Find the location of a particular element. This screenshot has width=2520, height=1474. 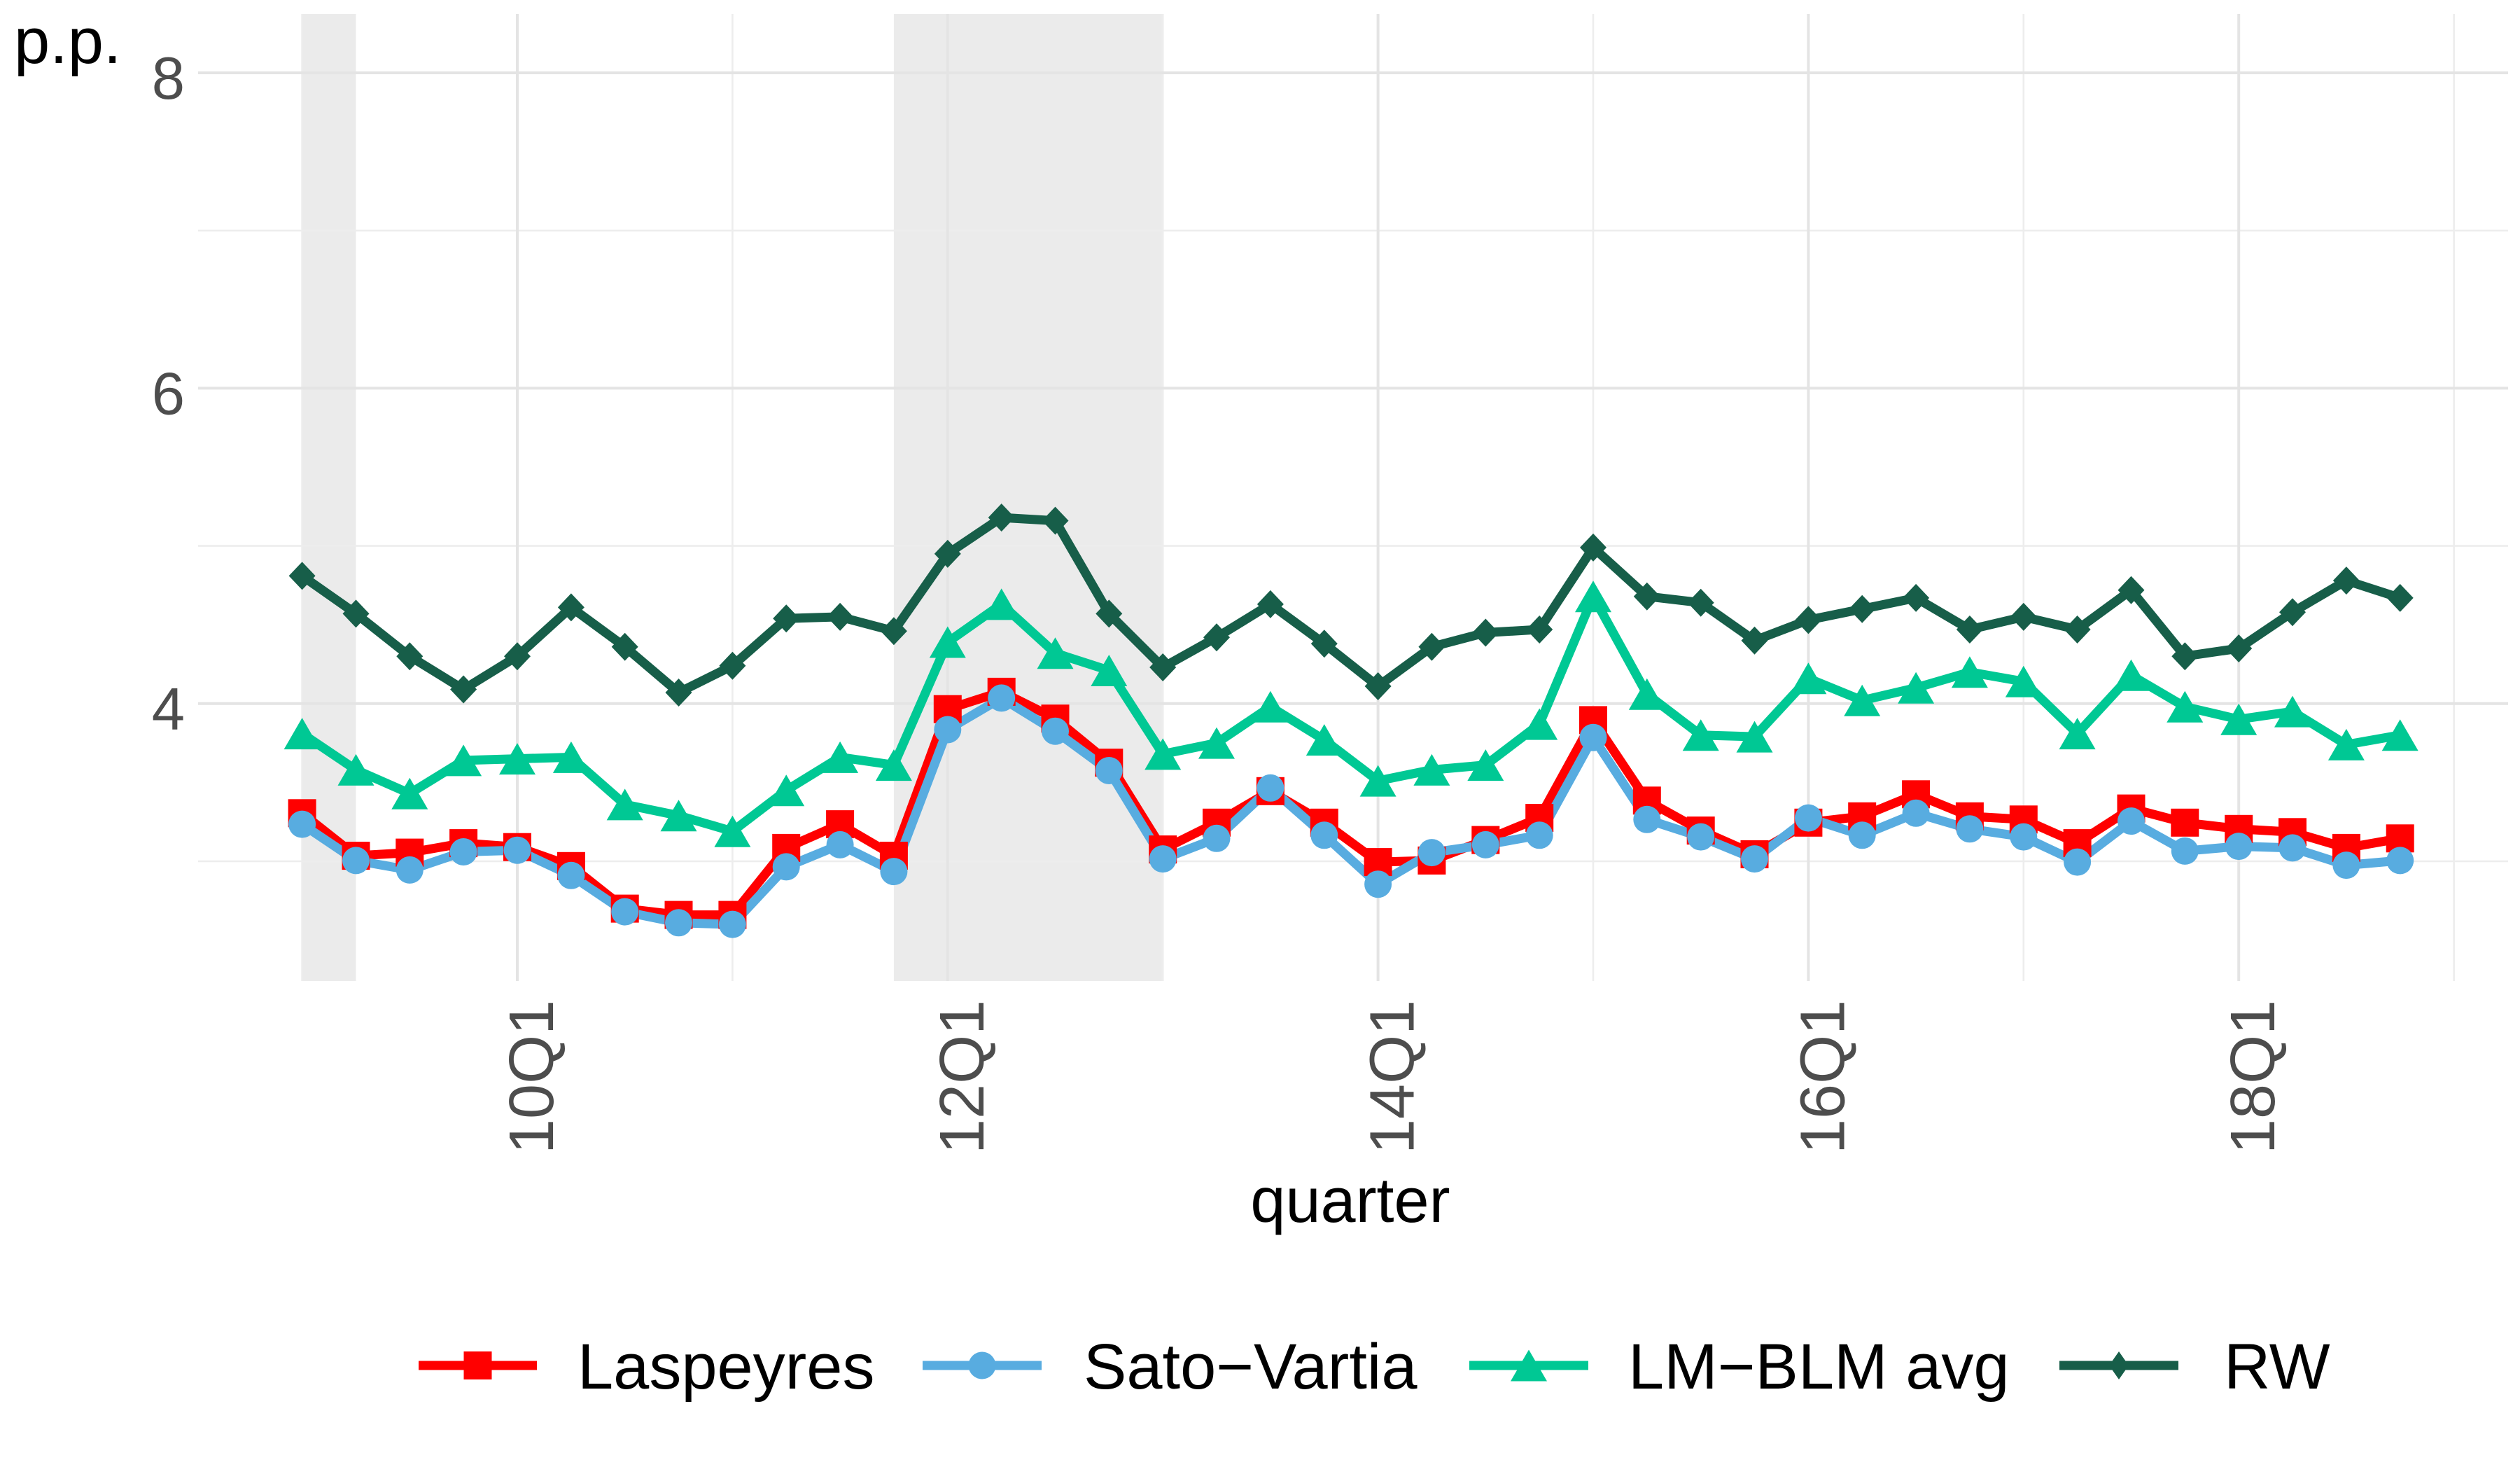

svg-text: 6 is located at coordinates (168, 394).